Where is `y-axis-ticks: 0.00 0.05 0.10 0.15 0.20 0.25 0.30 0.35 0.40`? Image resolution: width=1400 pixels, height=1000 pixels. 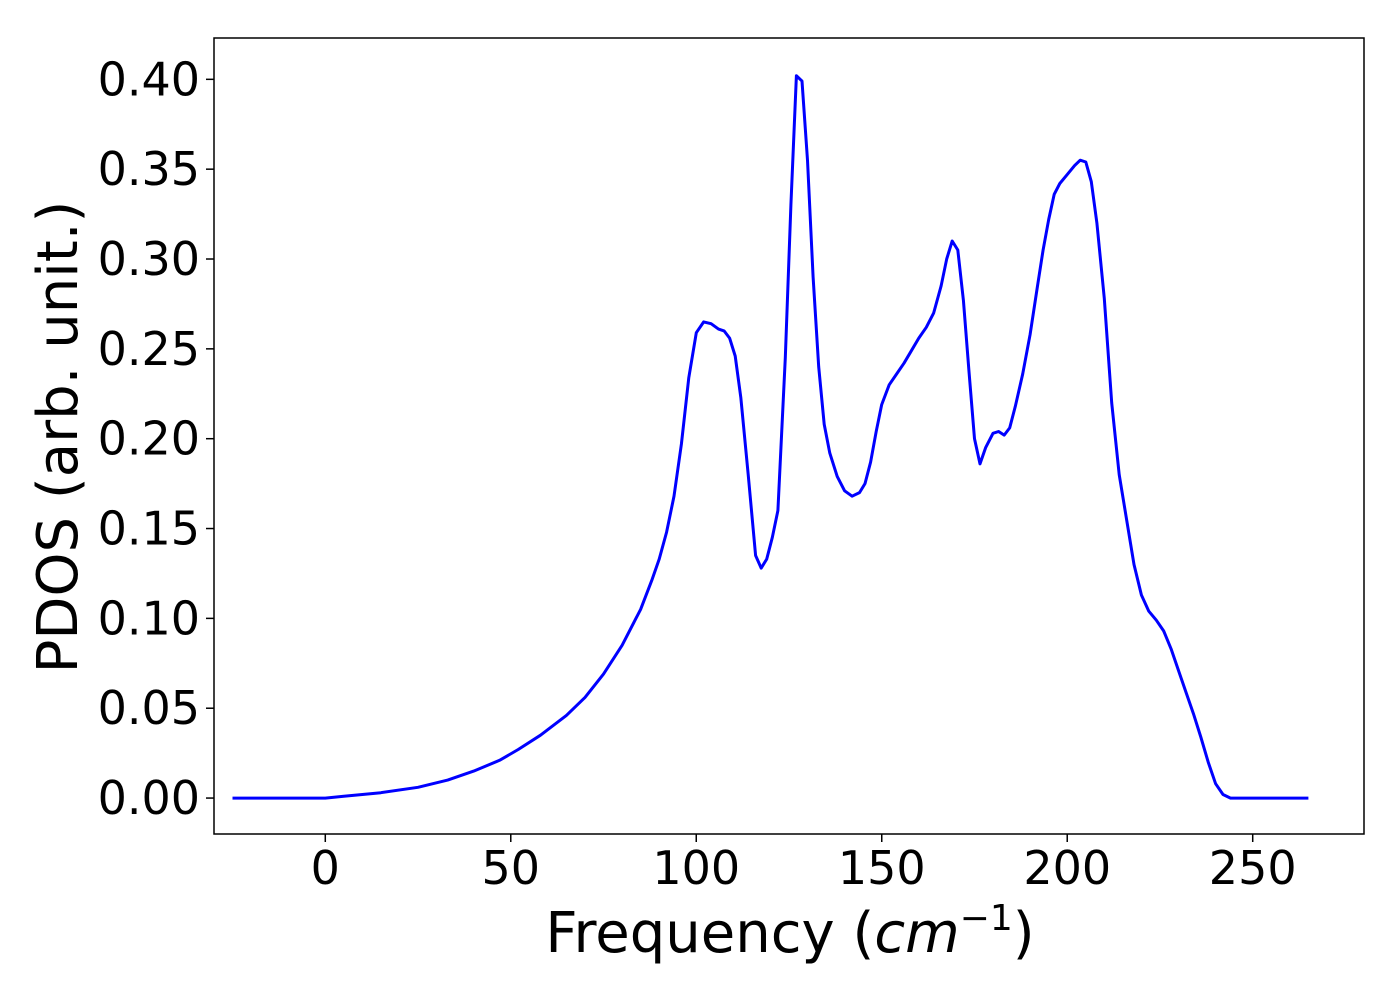
y-axis-ticks: 0.00 0.05 0.10 0.15 0.20 0.25 0.30 0.35 0.40 is located at coordinates (156, 438).